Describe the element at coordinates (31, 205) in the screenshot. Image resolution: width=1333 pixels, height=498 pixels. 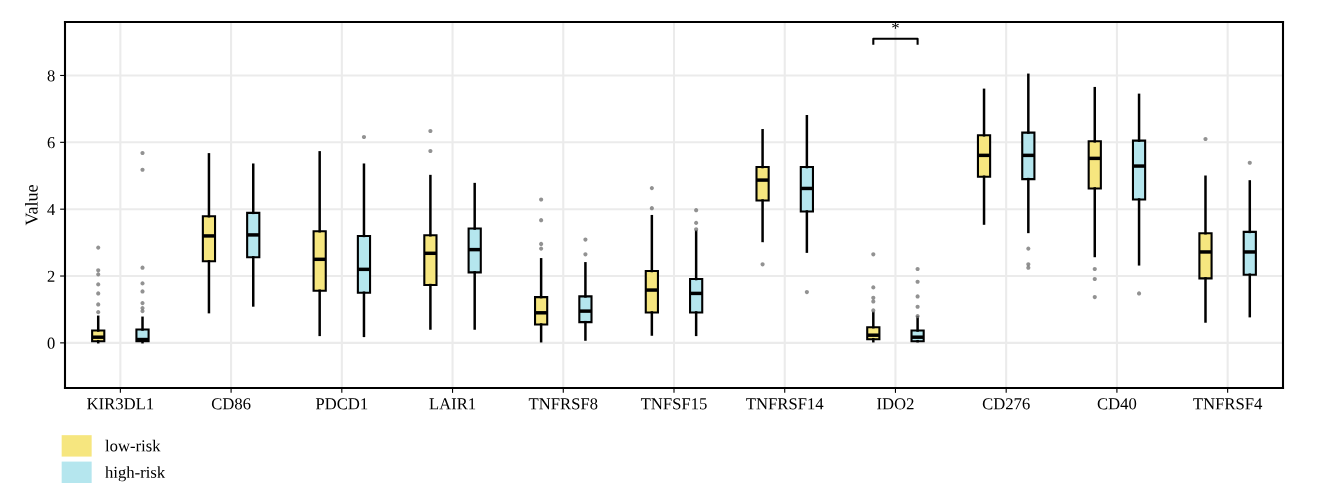
I see `y-axis-title: Value` at that location.